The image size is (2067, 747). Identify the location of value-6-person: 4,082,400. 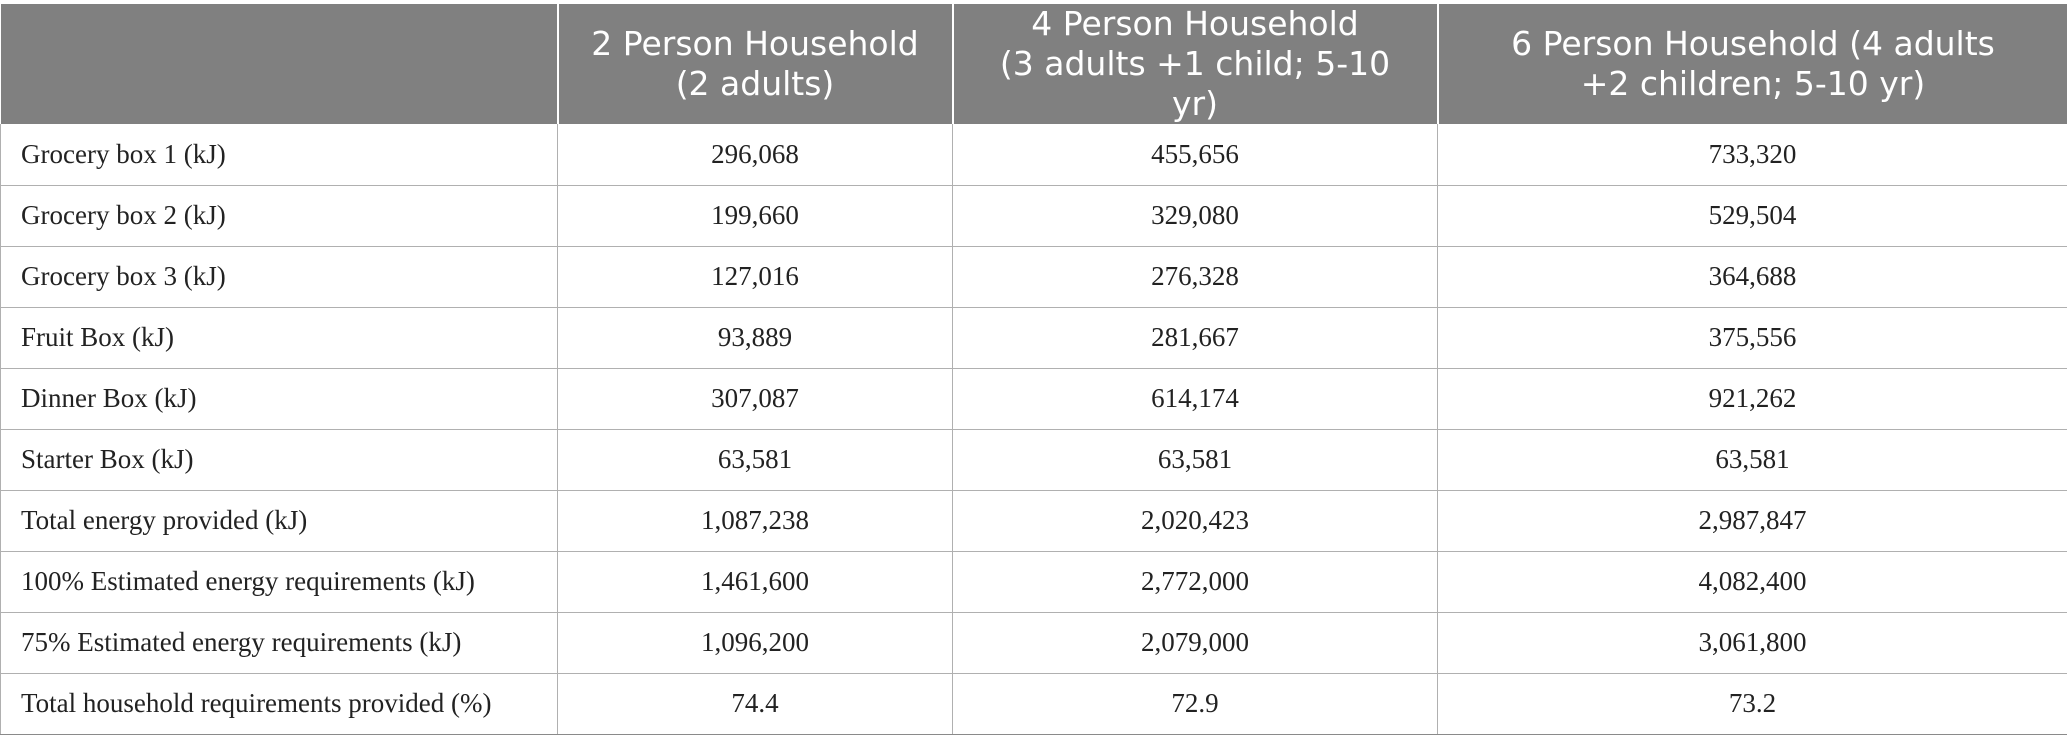
(1752, 582).